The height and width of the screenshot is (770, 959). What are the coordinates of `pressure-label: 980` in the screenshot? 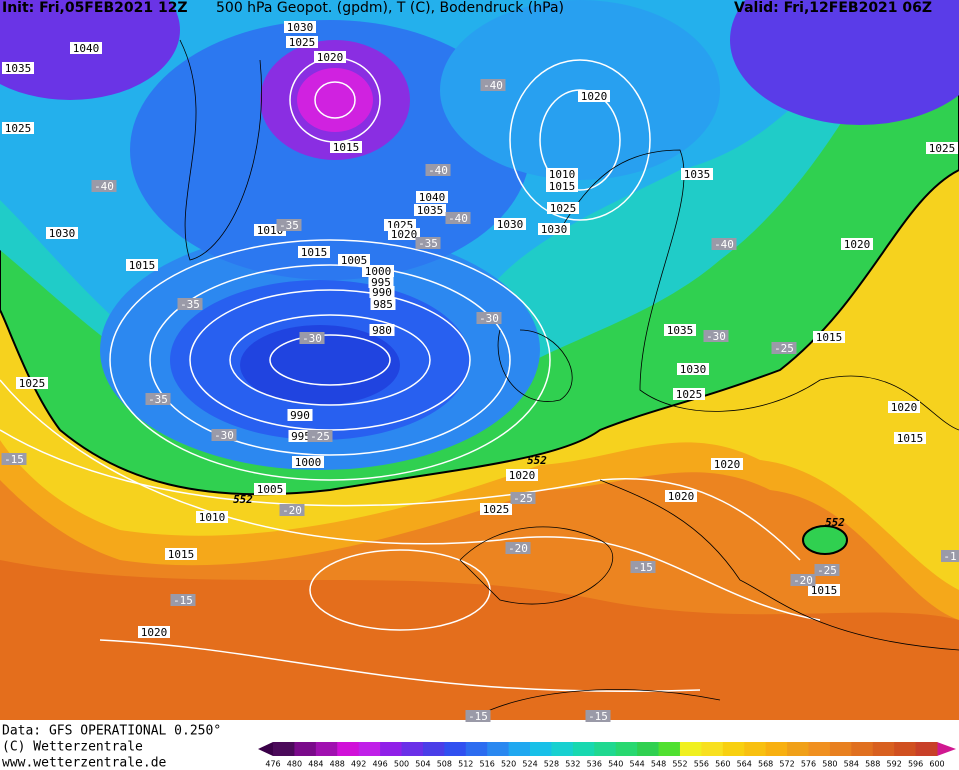 It's located at (382, 330).